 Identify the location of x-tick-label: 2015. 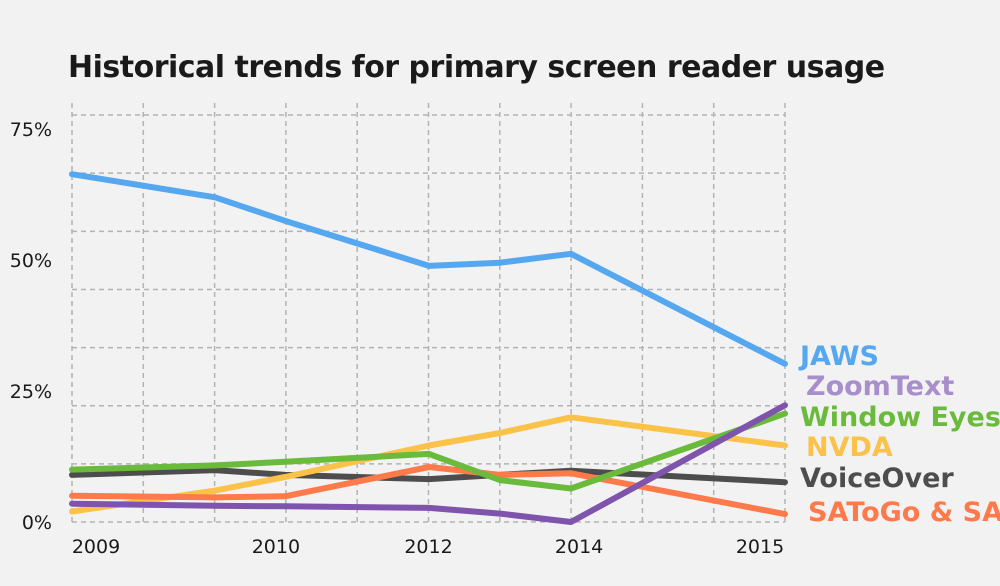
(760, 547).